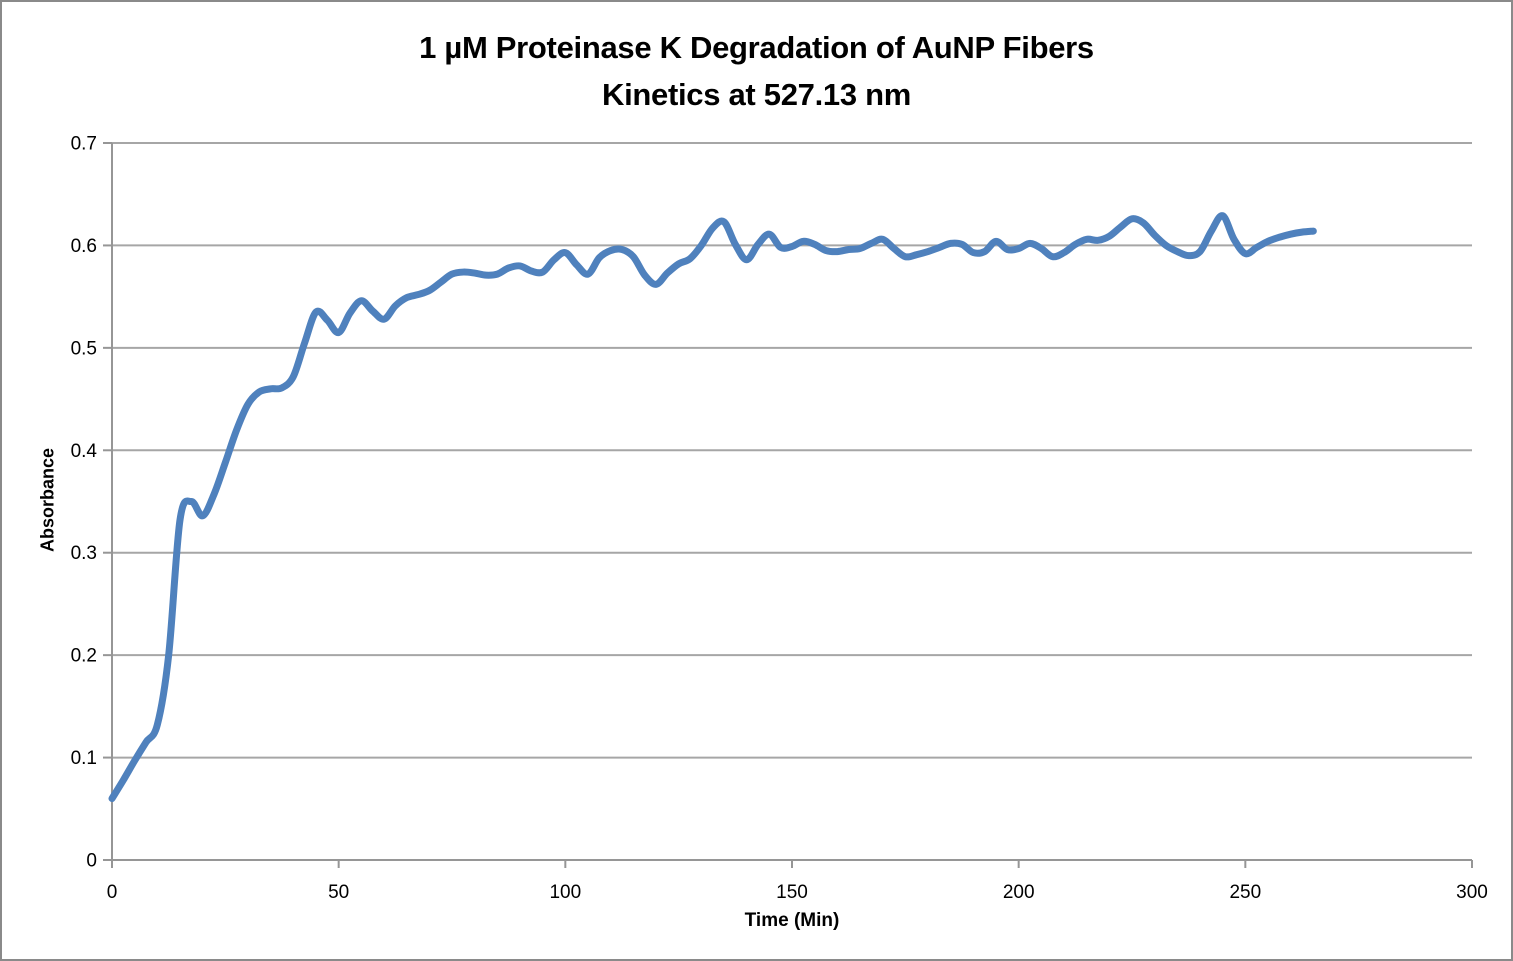 The height and width of the screenshot is (961, 1513). Describe the element at coordinates (112, 892) in the screenshot. I see `x-tick-label: 0` at that location.